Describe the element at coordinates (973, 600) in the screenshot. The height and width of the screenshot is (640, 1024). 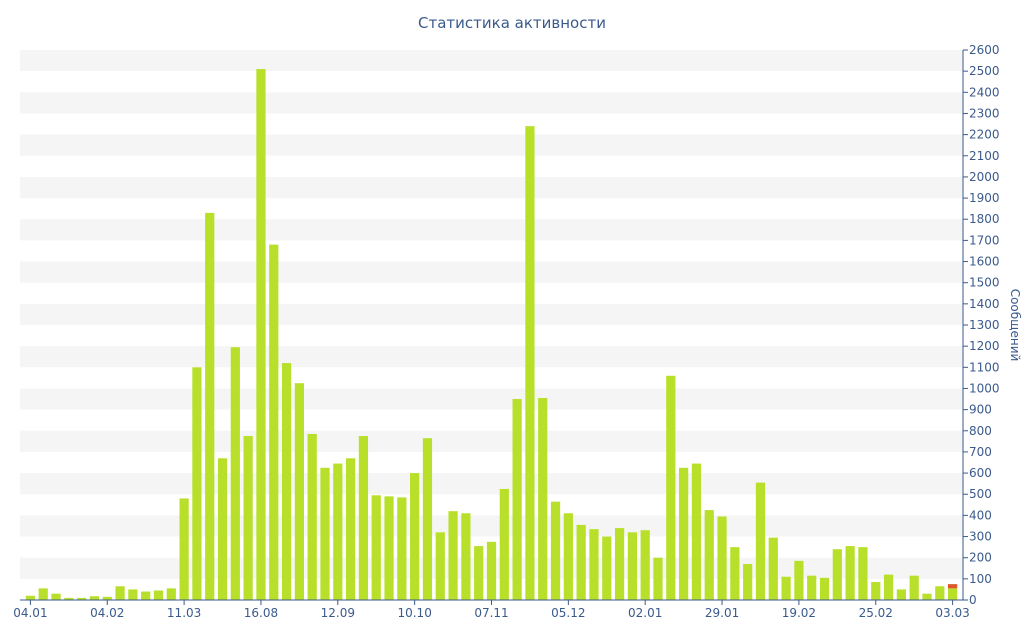
I see `y-tick-label: 0` at that location.